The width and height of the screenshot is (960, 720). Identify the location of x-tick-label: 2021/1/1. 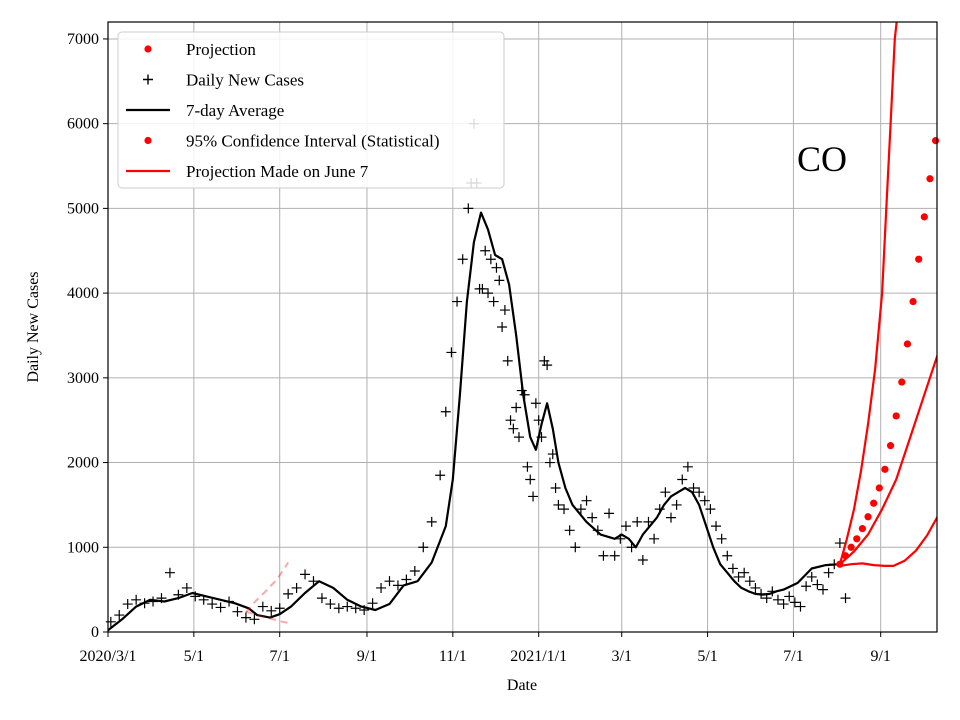
(538, 656).